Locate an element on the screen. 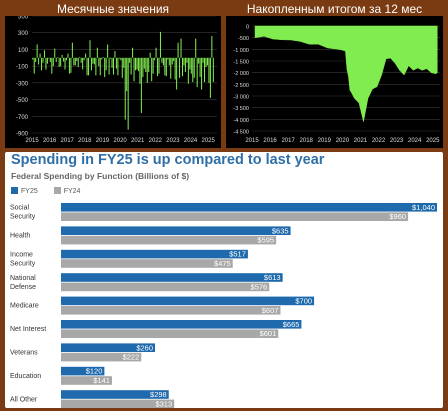 This screenshot has height=411, width=448. y-tick-label: -900 is located at coordinates (22, 135).